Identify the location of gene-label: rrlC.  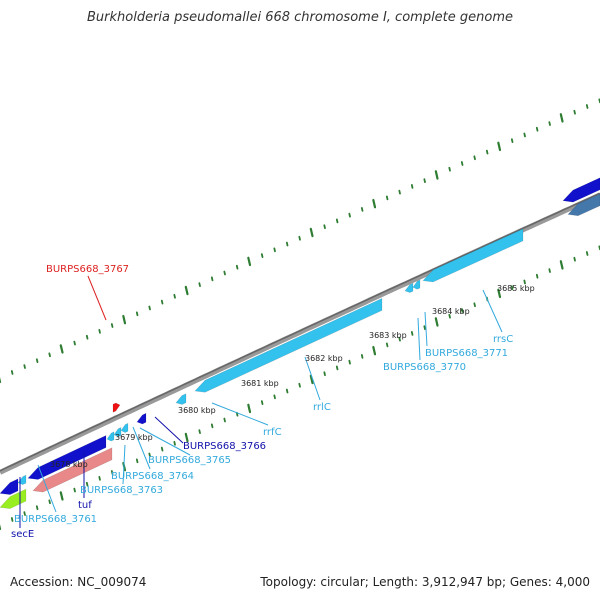
(322, 407).